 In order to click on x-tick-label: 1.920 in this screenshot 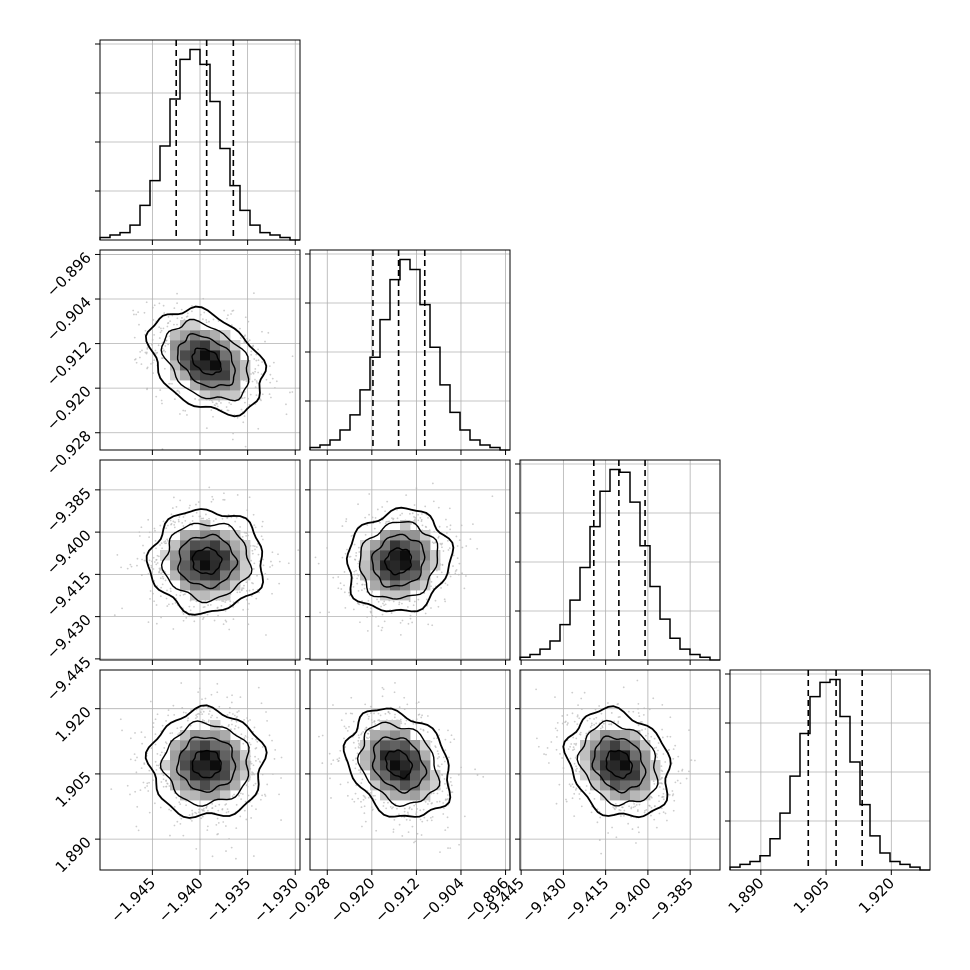, I will do `click(876, 895)`.